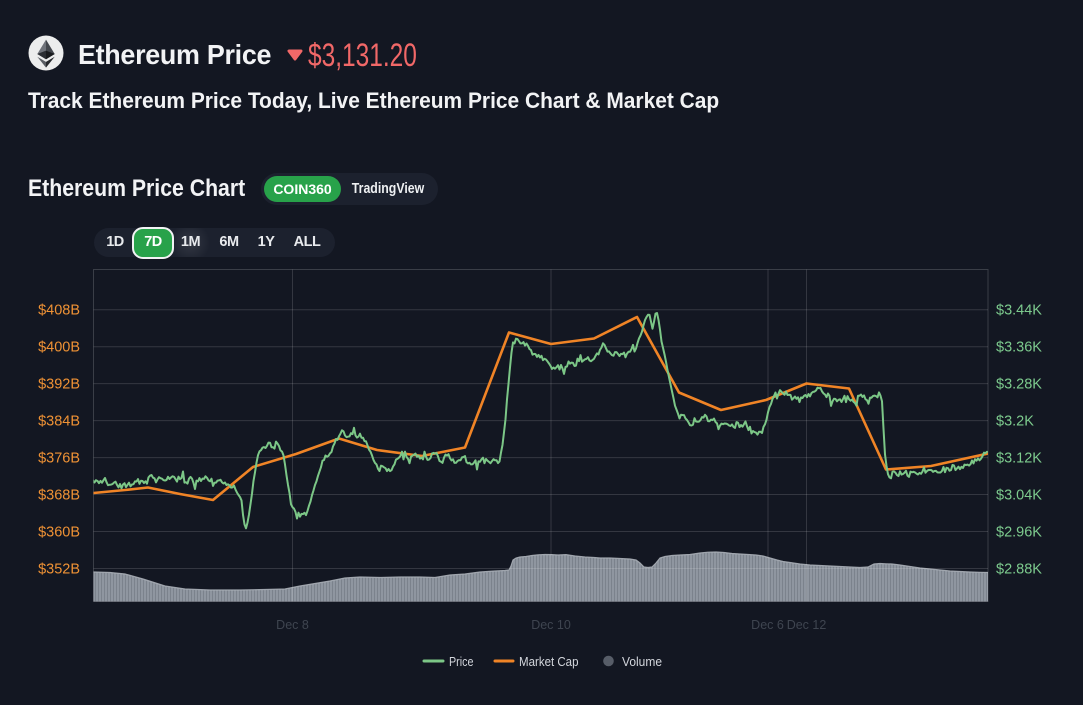  I want to click on svg-text: $3.2K, so click(1015, 422).